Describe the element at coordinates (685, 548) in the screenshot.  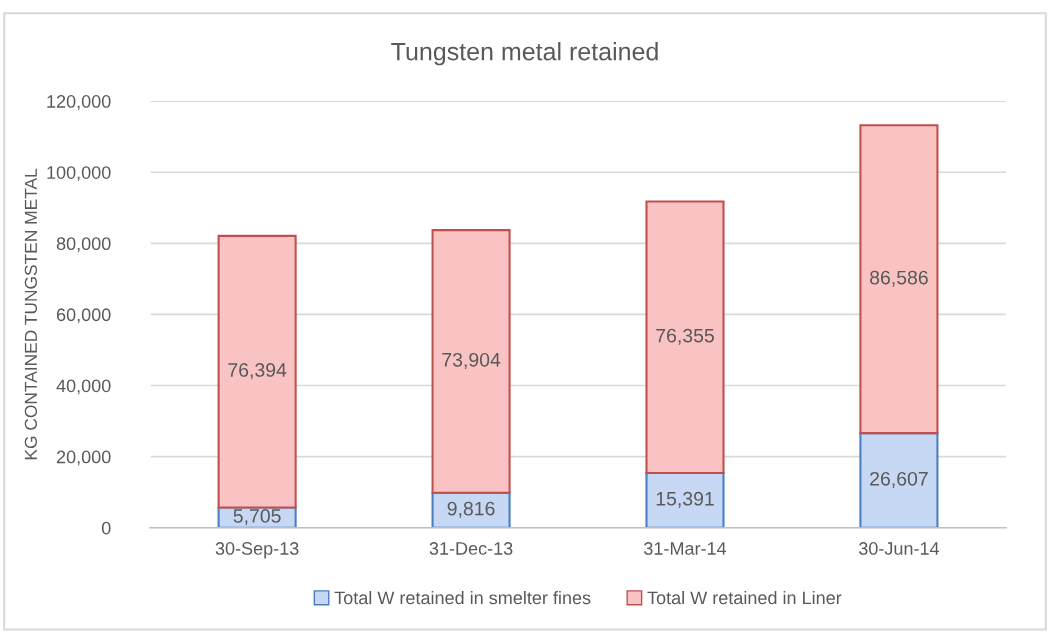
I see `x-tick-label: 31-Mar-14` at that location.